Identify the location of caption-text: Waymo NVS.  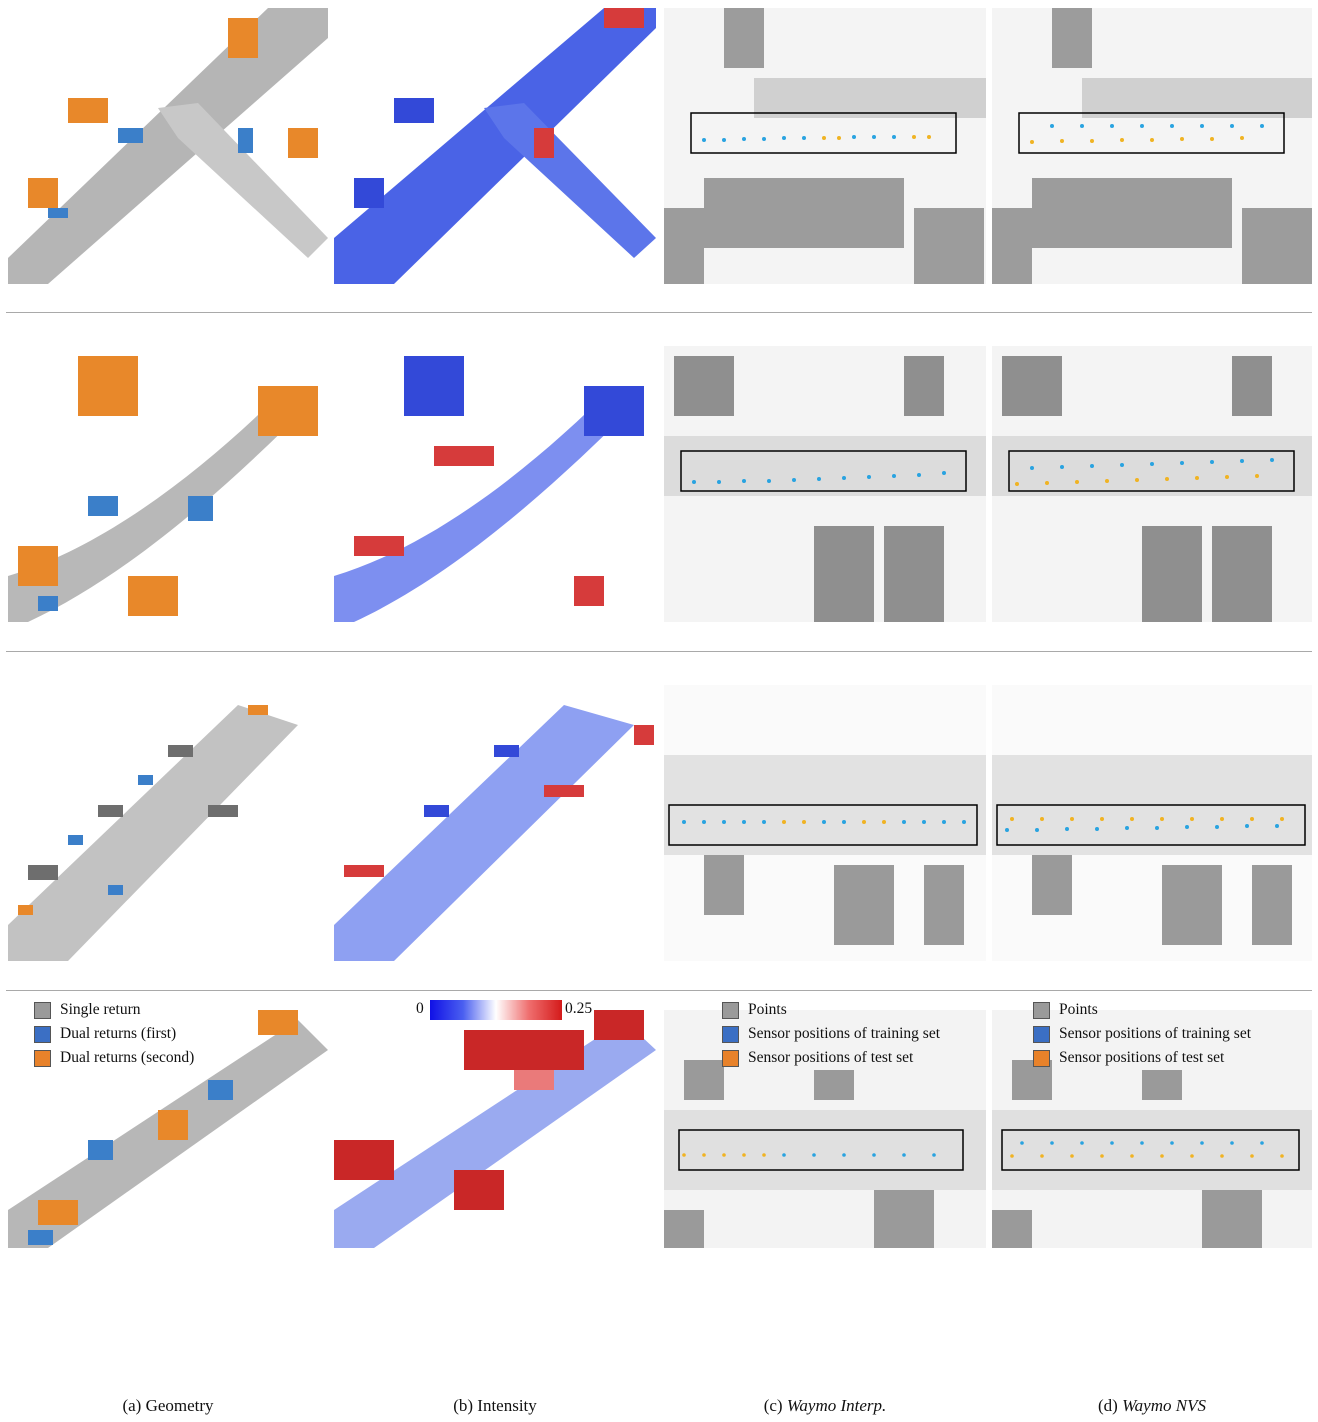
(1164, 1405).